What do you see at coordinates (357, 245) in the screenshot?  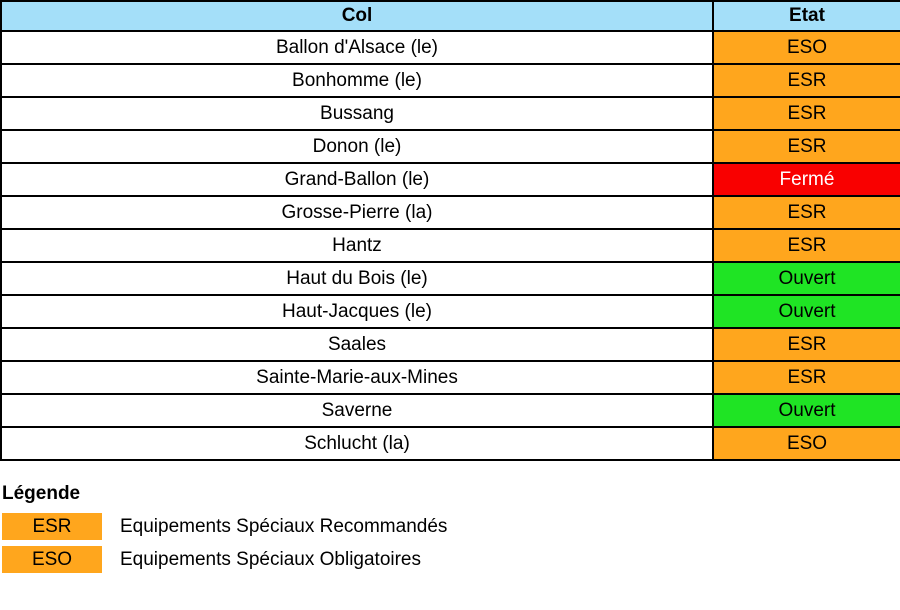 I see `pass-name-cell: Hantz` at bounding box center [357, 245].